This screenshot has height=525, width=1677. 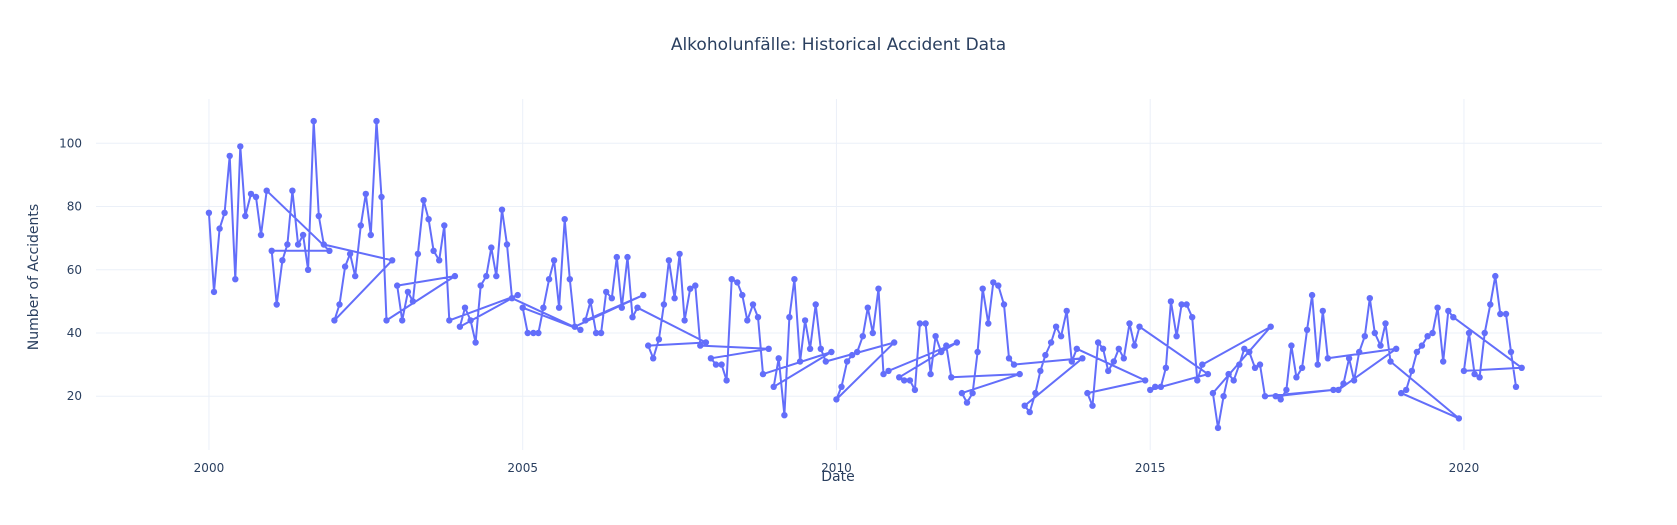 What do you see at coordinates (838, 45) in the screenshot?
I see `chart-title: Alkoholunfälle: Historical Accident Data` at bounding box center [838, 45].